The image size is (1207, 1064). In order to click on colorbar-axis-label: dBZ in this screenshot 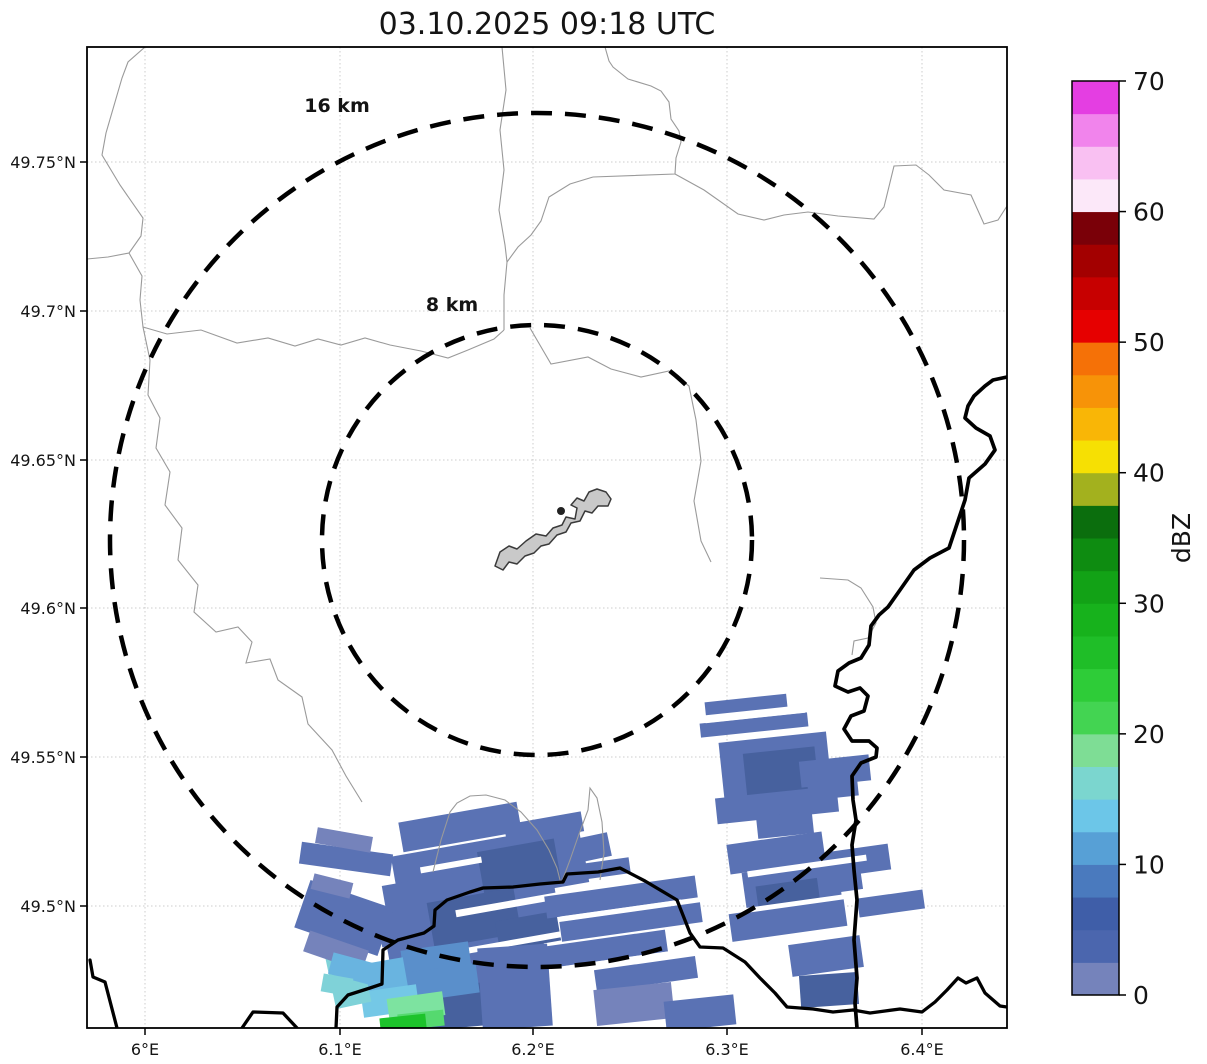, I will do `click(1181, 538)`.